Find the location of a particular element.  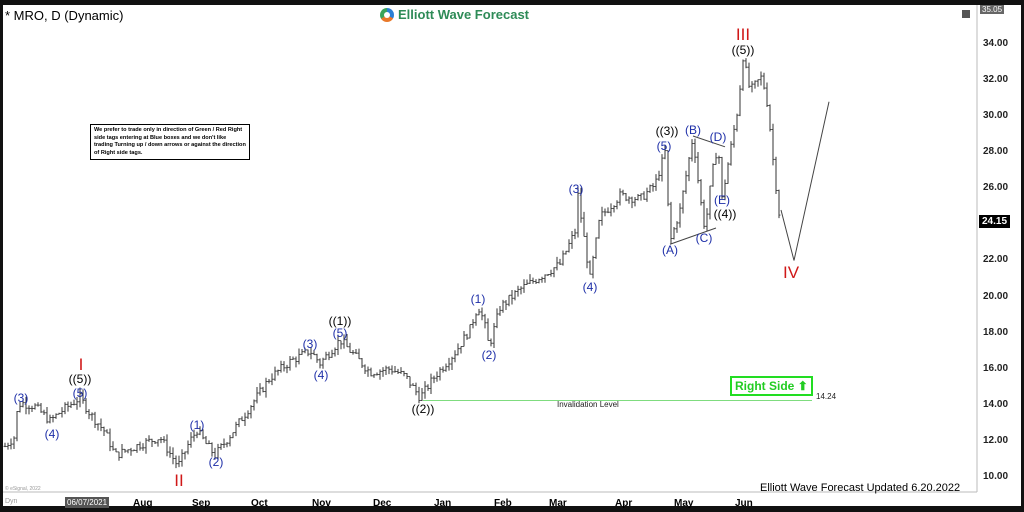

brand-name: Elliott Wave Forecast is located at coordinates (463, 14).